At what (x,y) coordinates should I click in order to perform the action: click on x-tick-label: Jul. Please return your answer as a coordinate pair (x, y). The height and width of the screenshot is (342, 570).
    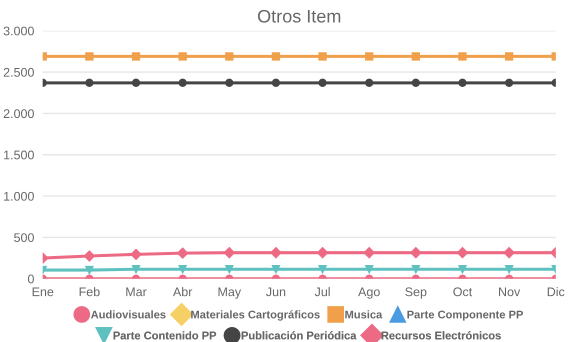
    Looking at the image, I should click on (322, 291).